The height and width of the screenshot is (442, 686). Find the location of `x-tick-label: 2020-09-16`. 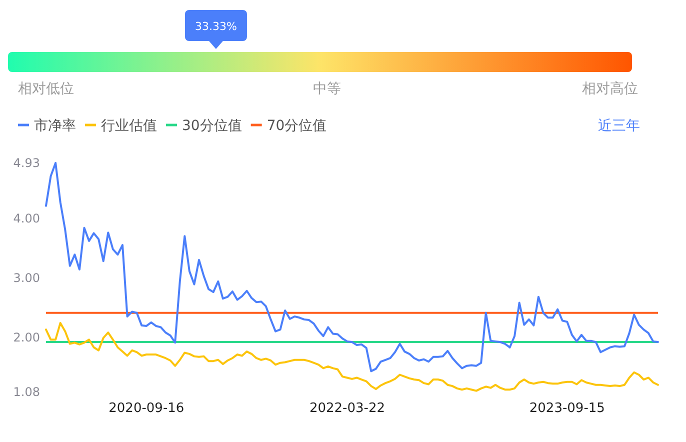

x-tick-label: 2020-09-16 is located at coordinates (146, 408).